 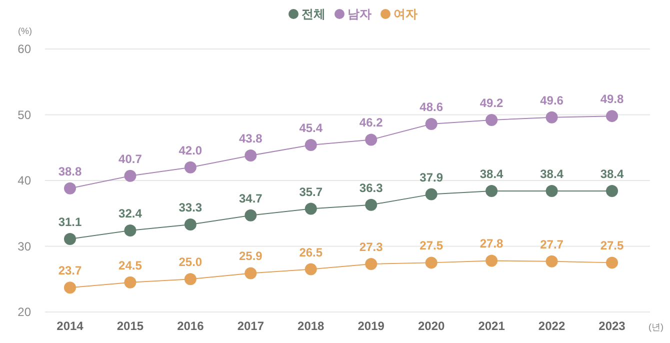 What do you see at coordinates (130, 159) in the screenshot?
I see `data-label: 40.7` at bounding box center [130, 159].